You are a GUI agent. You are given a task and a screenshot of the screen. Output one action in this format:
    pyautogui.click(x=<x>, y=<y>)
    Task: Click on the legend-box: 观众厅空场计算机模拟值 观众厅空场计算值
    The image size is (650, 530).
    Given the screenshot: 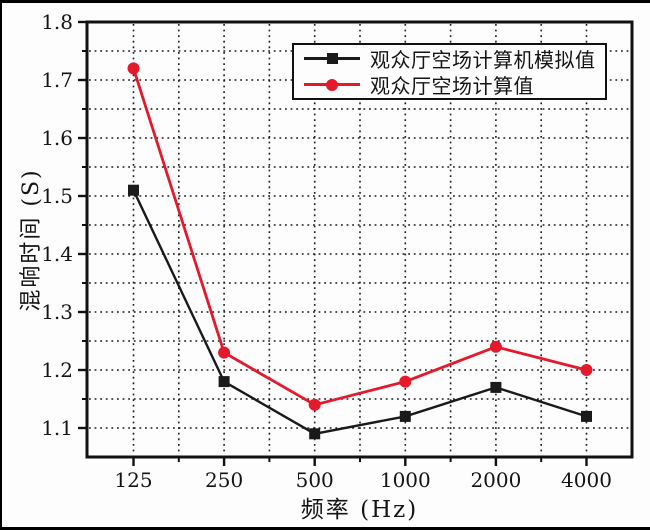 What is the action you would take?
    pyautogui.click(x=449, y=71)
    